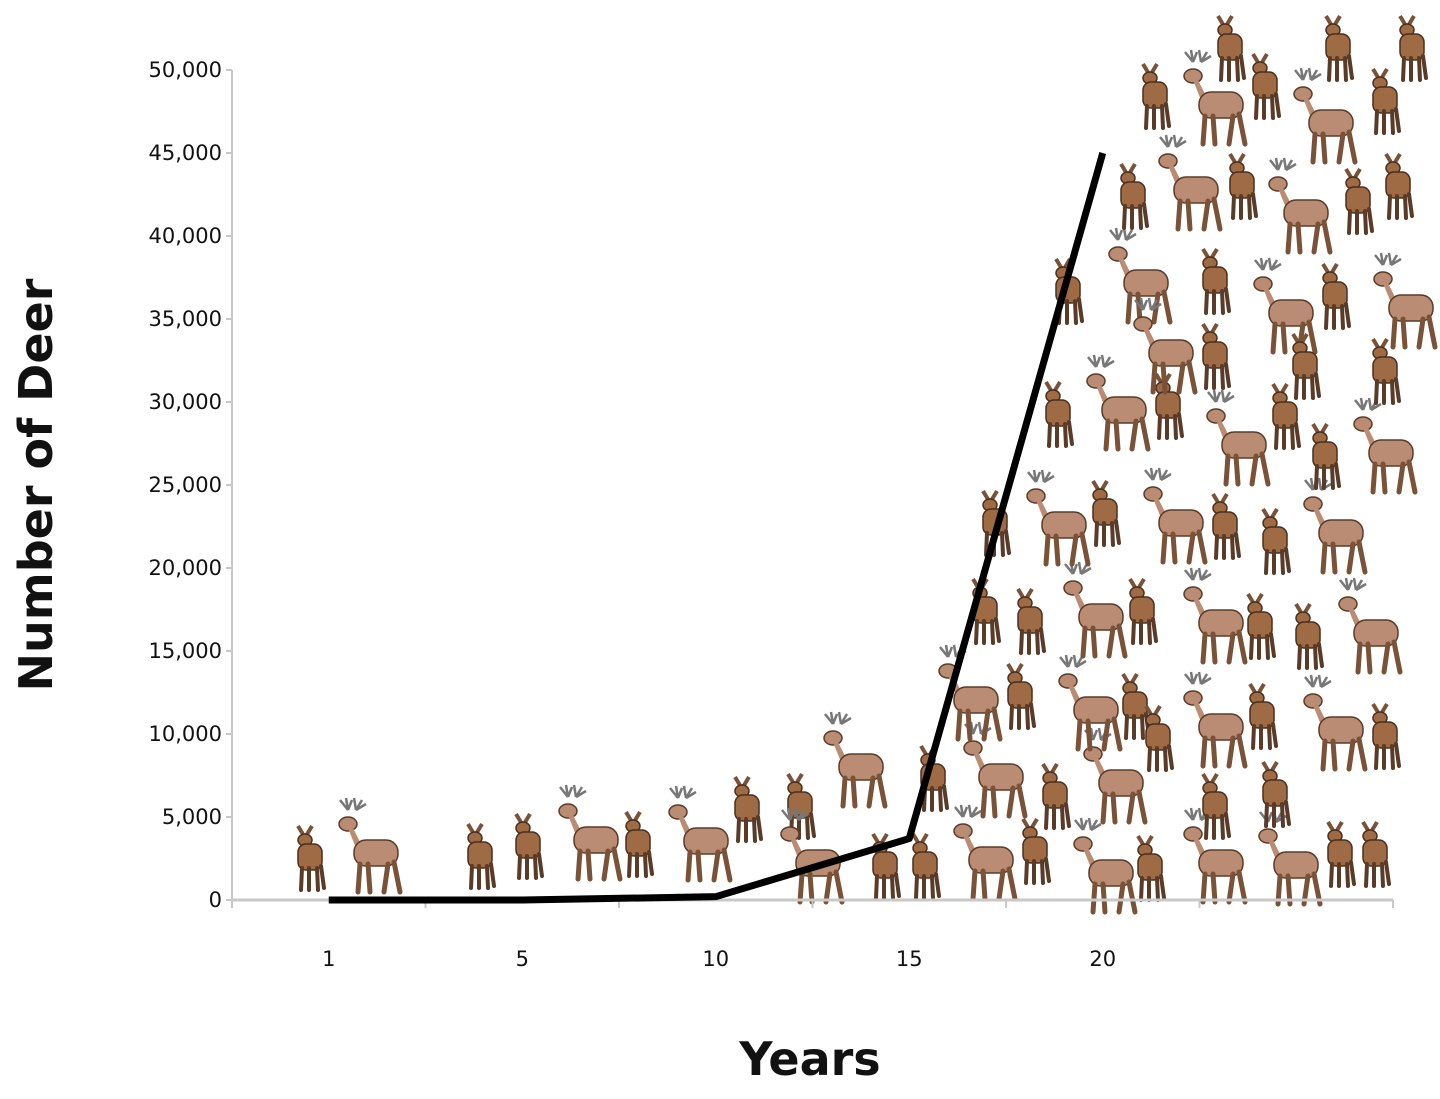 The width and height of the screenshot is (1440, 1099). Describe the element at coordinates (909, 959) in the screenshot. I see `x-tick-label: 15` at that location.